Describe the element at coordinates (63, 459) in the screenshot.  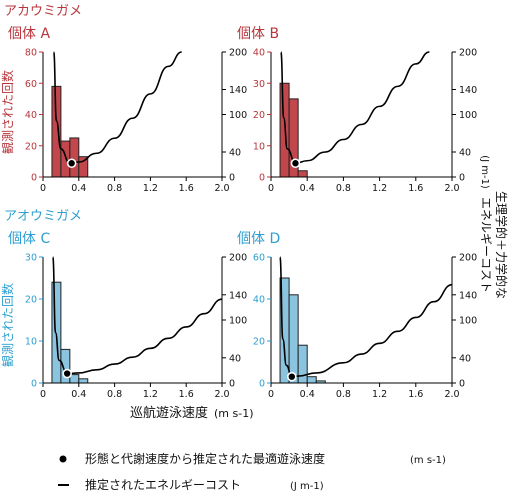
I see `legend-dot-marker` at that location.